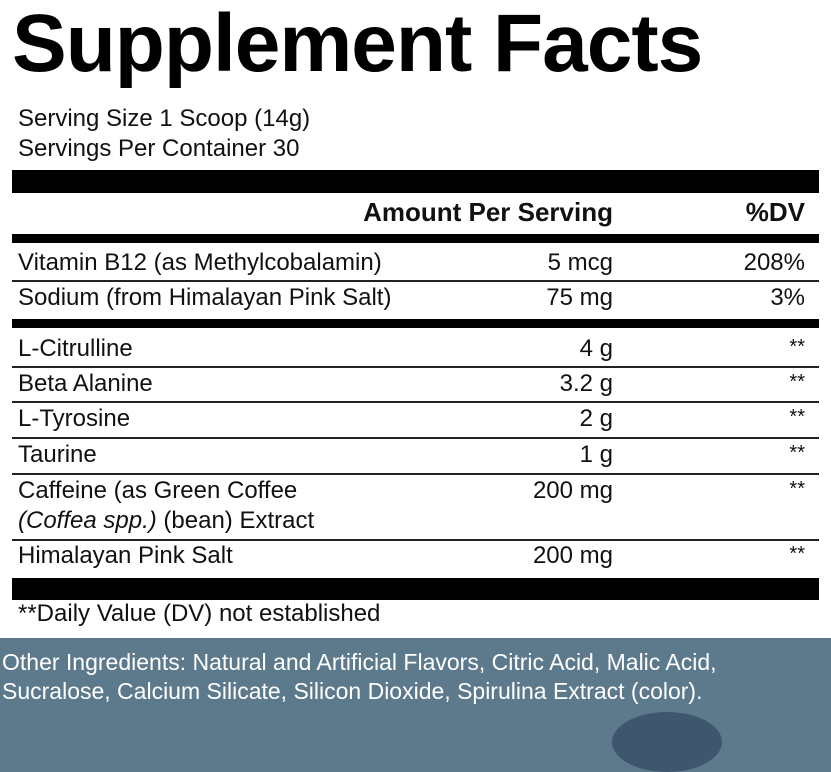  Describe the element at coordinates (787, 297) in the screenshot. I see `nutrient-dv: 3%` at that location.